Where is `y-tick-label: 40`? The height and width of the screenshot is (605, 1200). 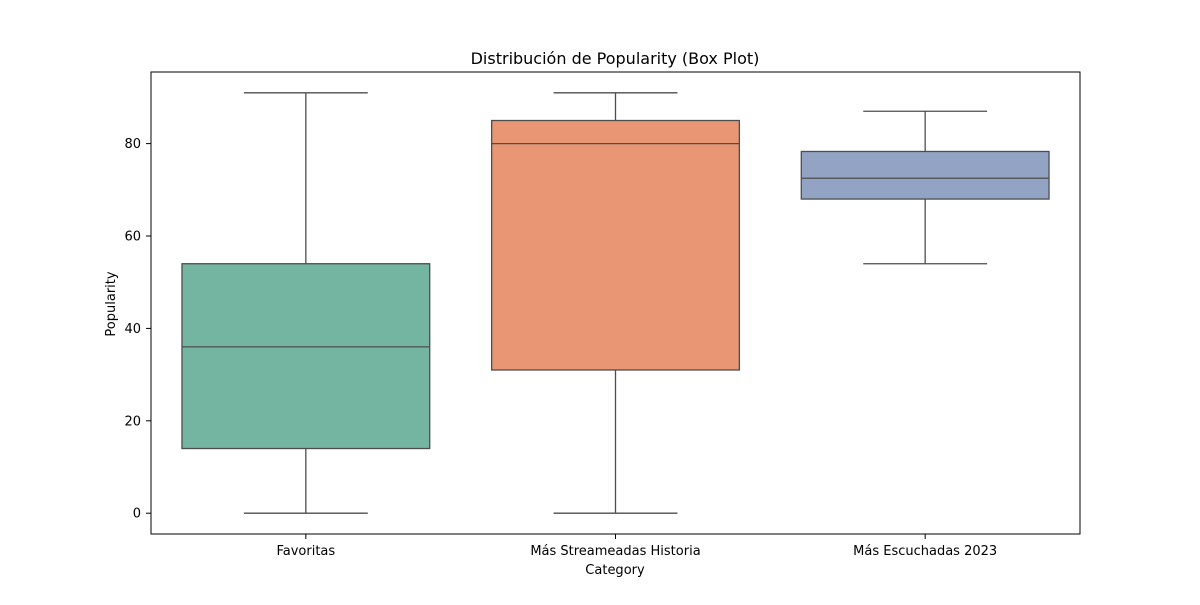 y-tick-label: 40 is located at coordinates (132, 329).